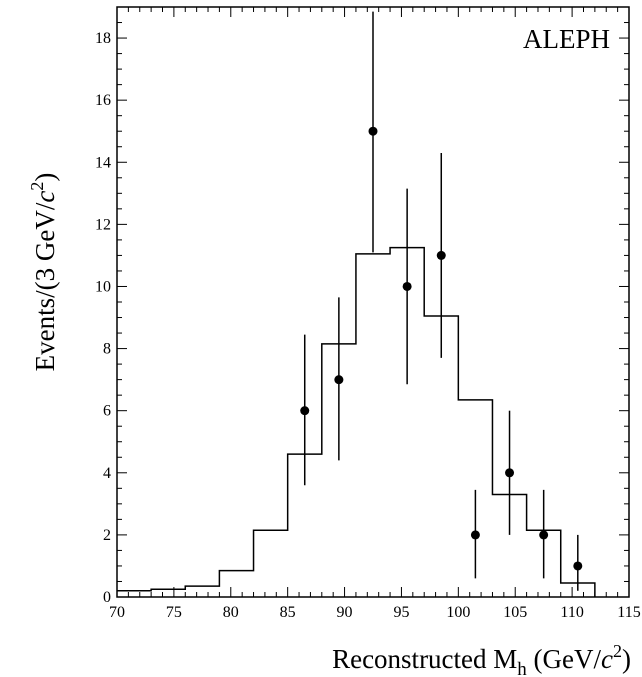 This screenshot has width=642, height=677. What do you see at coordinates (626, 659) in the screenshot?
I see `x-axis-title-unit-close: )` at bounding box center [626, 659].